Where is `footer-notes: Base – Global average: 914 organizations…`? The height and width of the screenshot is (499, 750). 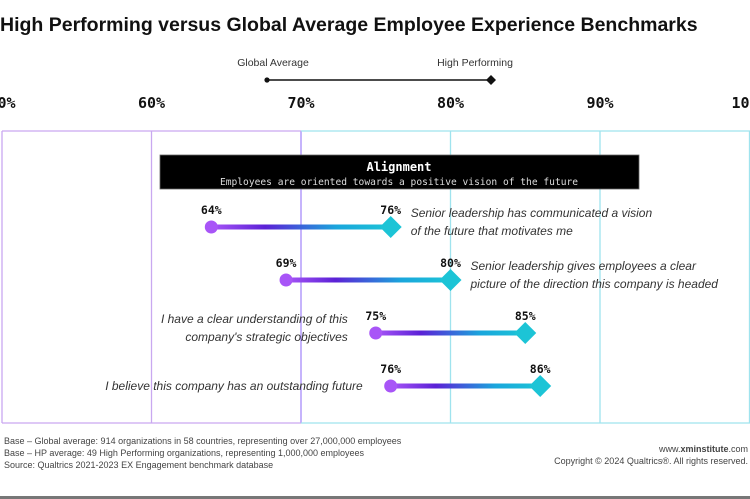
footer-notes: Base – Global average: 914 organizations… is located at coordinates (202, 453).